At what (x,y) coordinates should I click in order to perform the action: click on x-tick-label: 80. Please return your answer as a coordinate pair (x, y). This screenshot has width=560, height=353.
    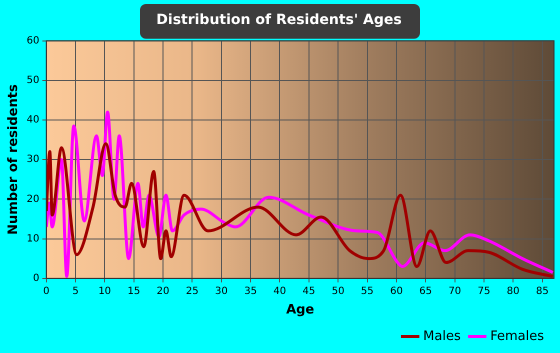
    Looking at the image, I should click on (513, 291).